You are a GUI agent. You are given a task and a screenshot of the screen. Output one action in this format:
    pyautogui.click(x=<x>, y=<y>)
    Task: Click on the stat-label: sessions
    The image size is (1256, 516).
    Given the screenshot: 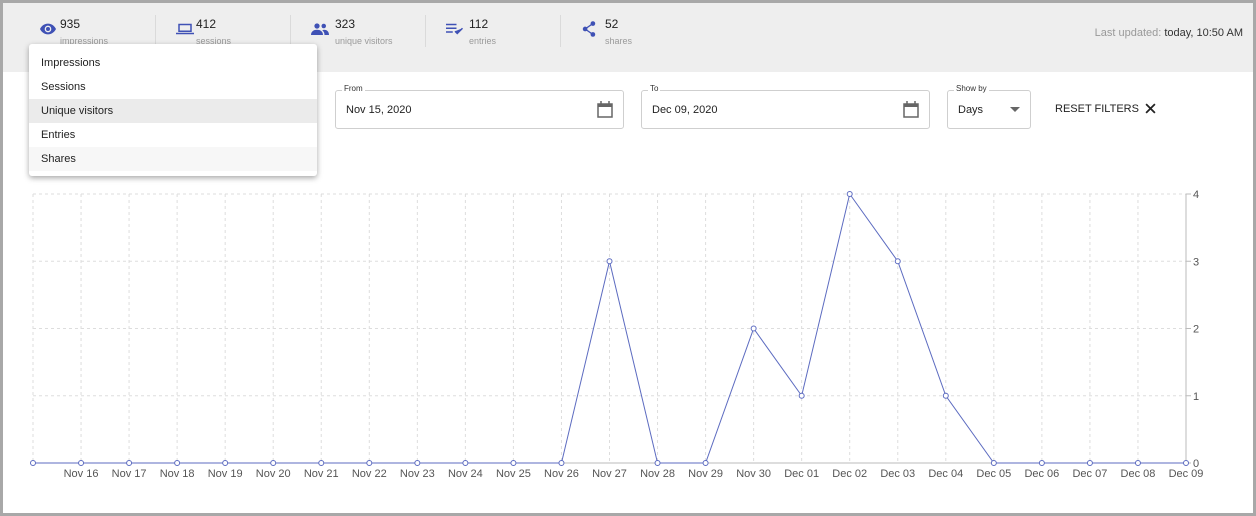 What is the action you would take?
    pyautogui.click(x=214, y=41)
    